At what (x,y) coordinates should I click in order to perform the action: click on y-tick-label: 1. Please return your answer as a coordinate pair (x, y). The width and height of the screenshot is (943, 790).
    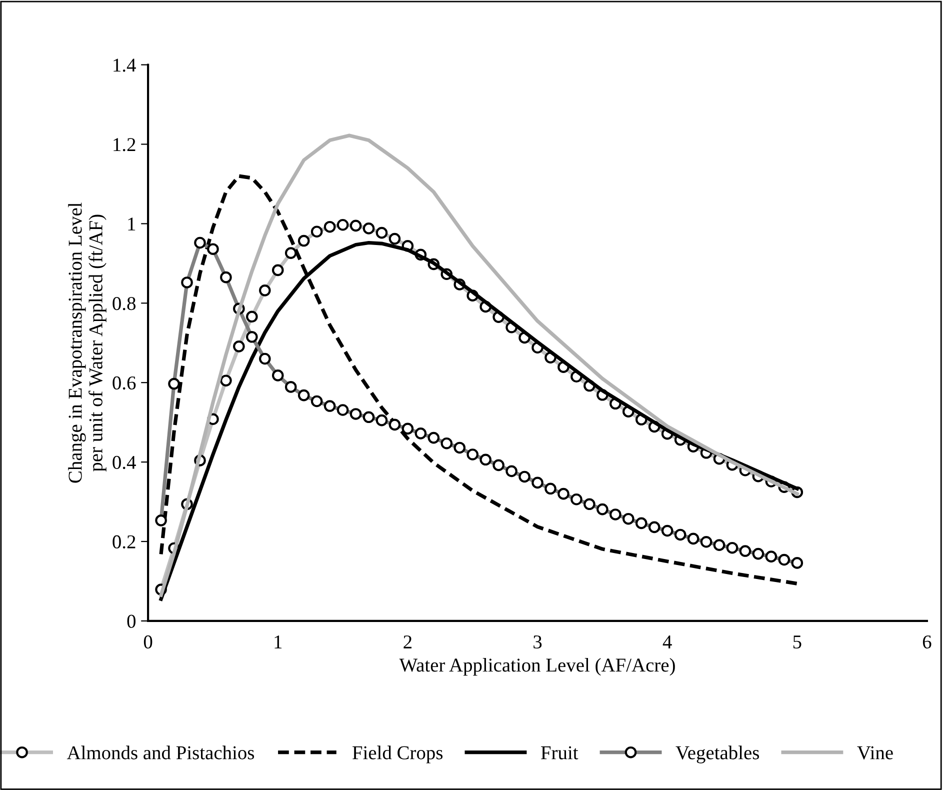
    Looking at the image, I should click on (132, 224).